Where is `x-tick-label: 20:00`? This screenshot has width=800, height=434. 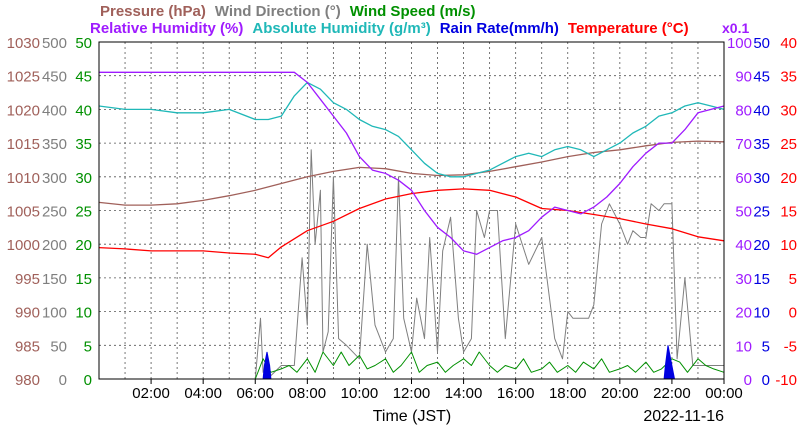 x-tick-label: 20:00 is located at coordinates (620, 393).